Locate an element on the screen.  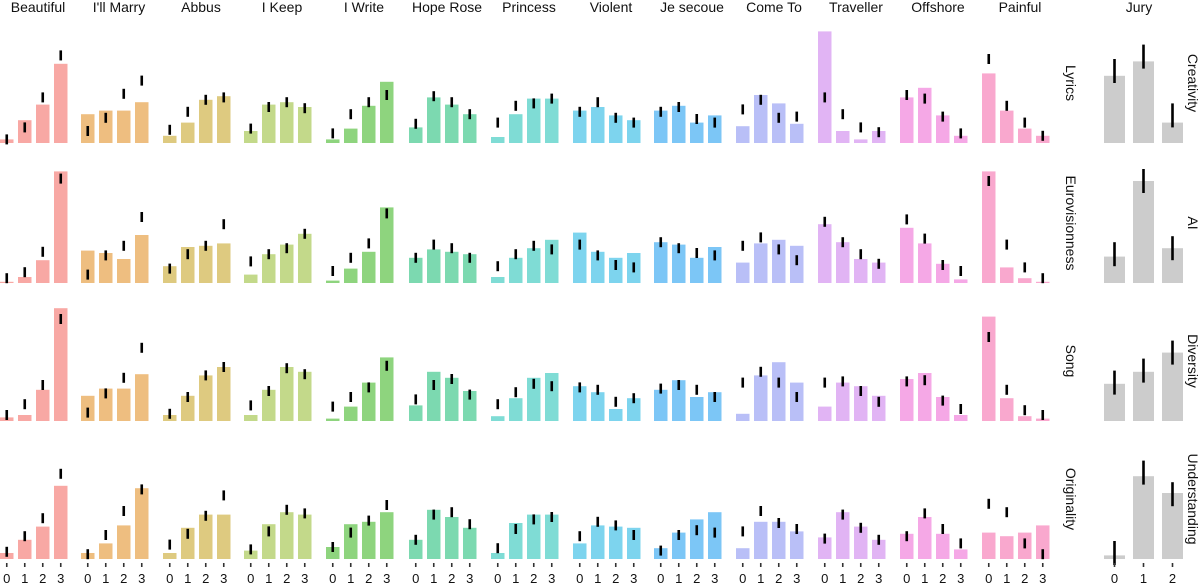
column-title-i-ll-marry: I'll Marry is located at coordinates (119, 7).